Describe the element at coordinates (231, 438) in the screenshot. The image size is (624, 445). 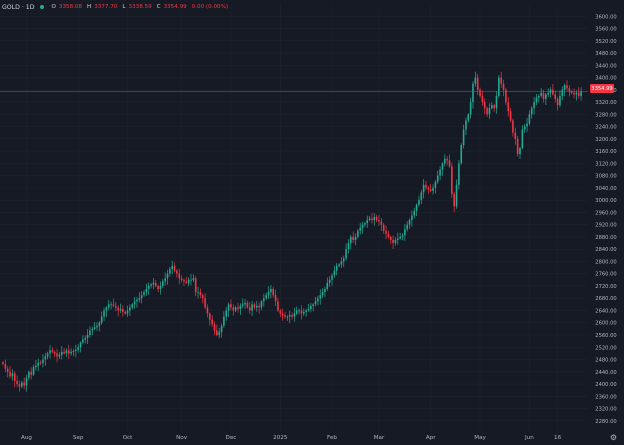
I see `x-tick-label: Dec` at that location.